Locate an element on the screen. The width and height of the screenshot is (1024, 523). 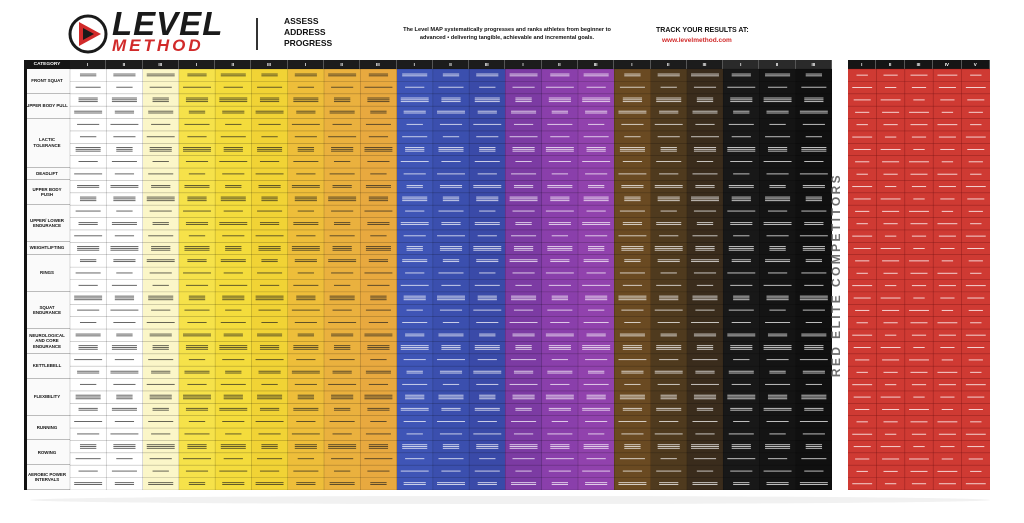
level-header-18: III is located at coordinates (705, 64).